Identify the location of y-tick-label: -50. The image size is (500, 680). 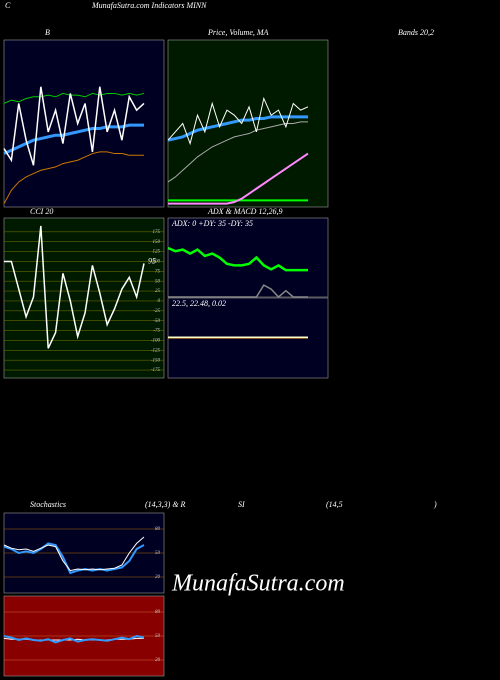
(156, 321).